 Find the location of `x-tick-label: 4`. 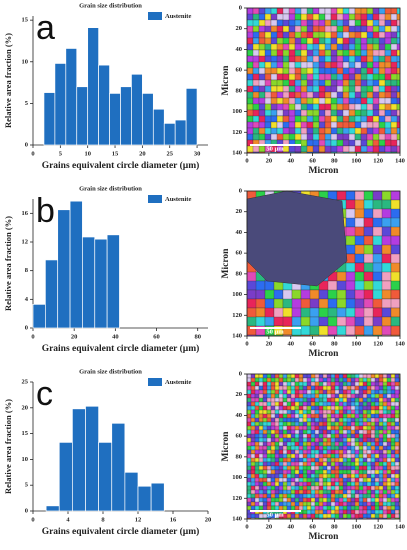

x-tick-label: 4 is located at coordinates (68, 519).